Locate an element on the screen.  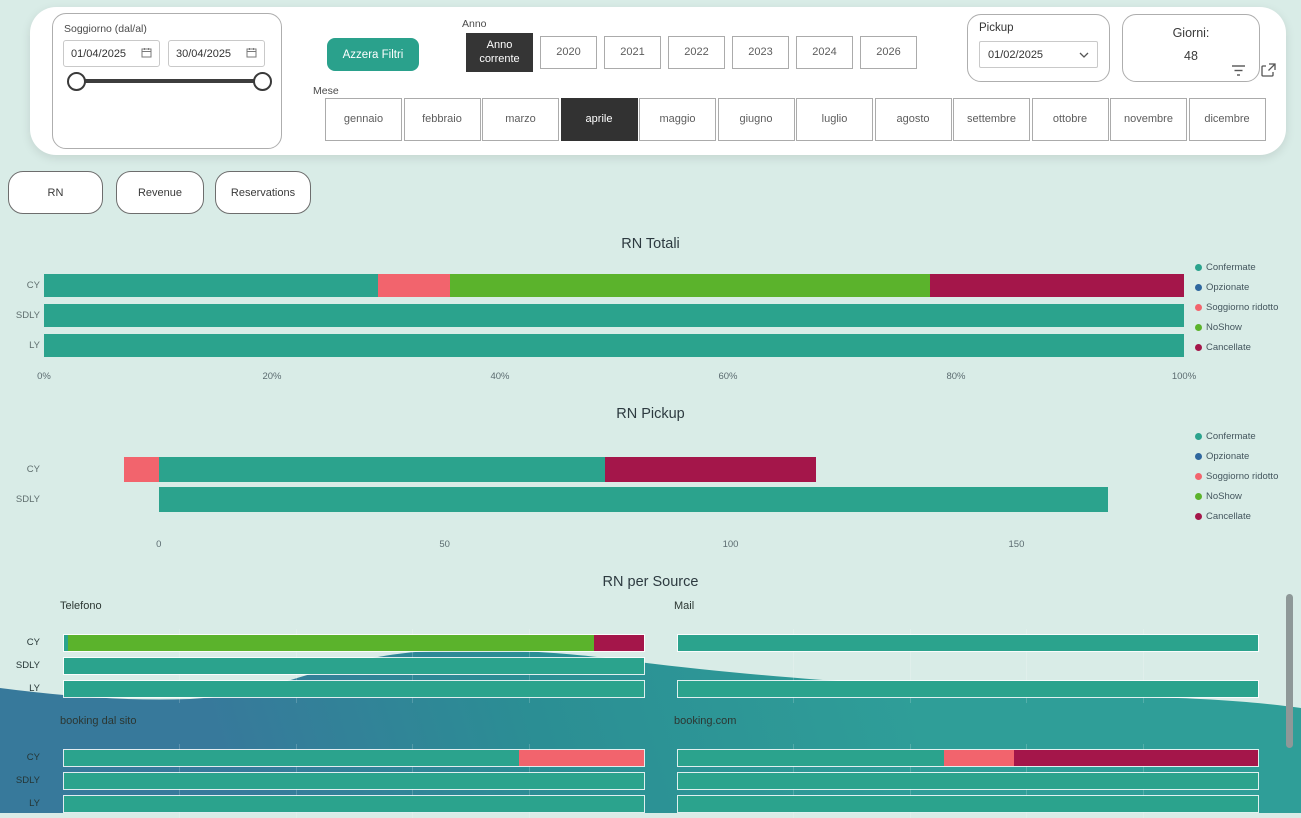
anno-option-2020: 2020 is located at coordinates (568, 52).